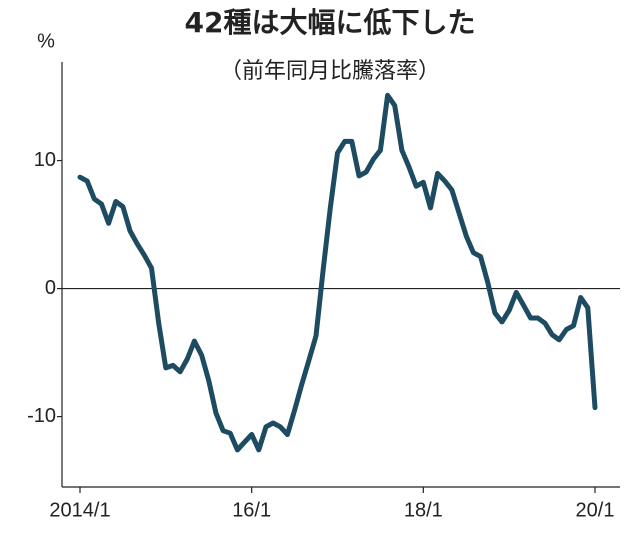 This screenshot has height=543, width=630. I want to click on y-tick-label: 10, so click(45, 160).